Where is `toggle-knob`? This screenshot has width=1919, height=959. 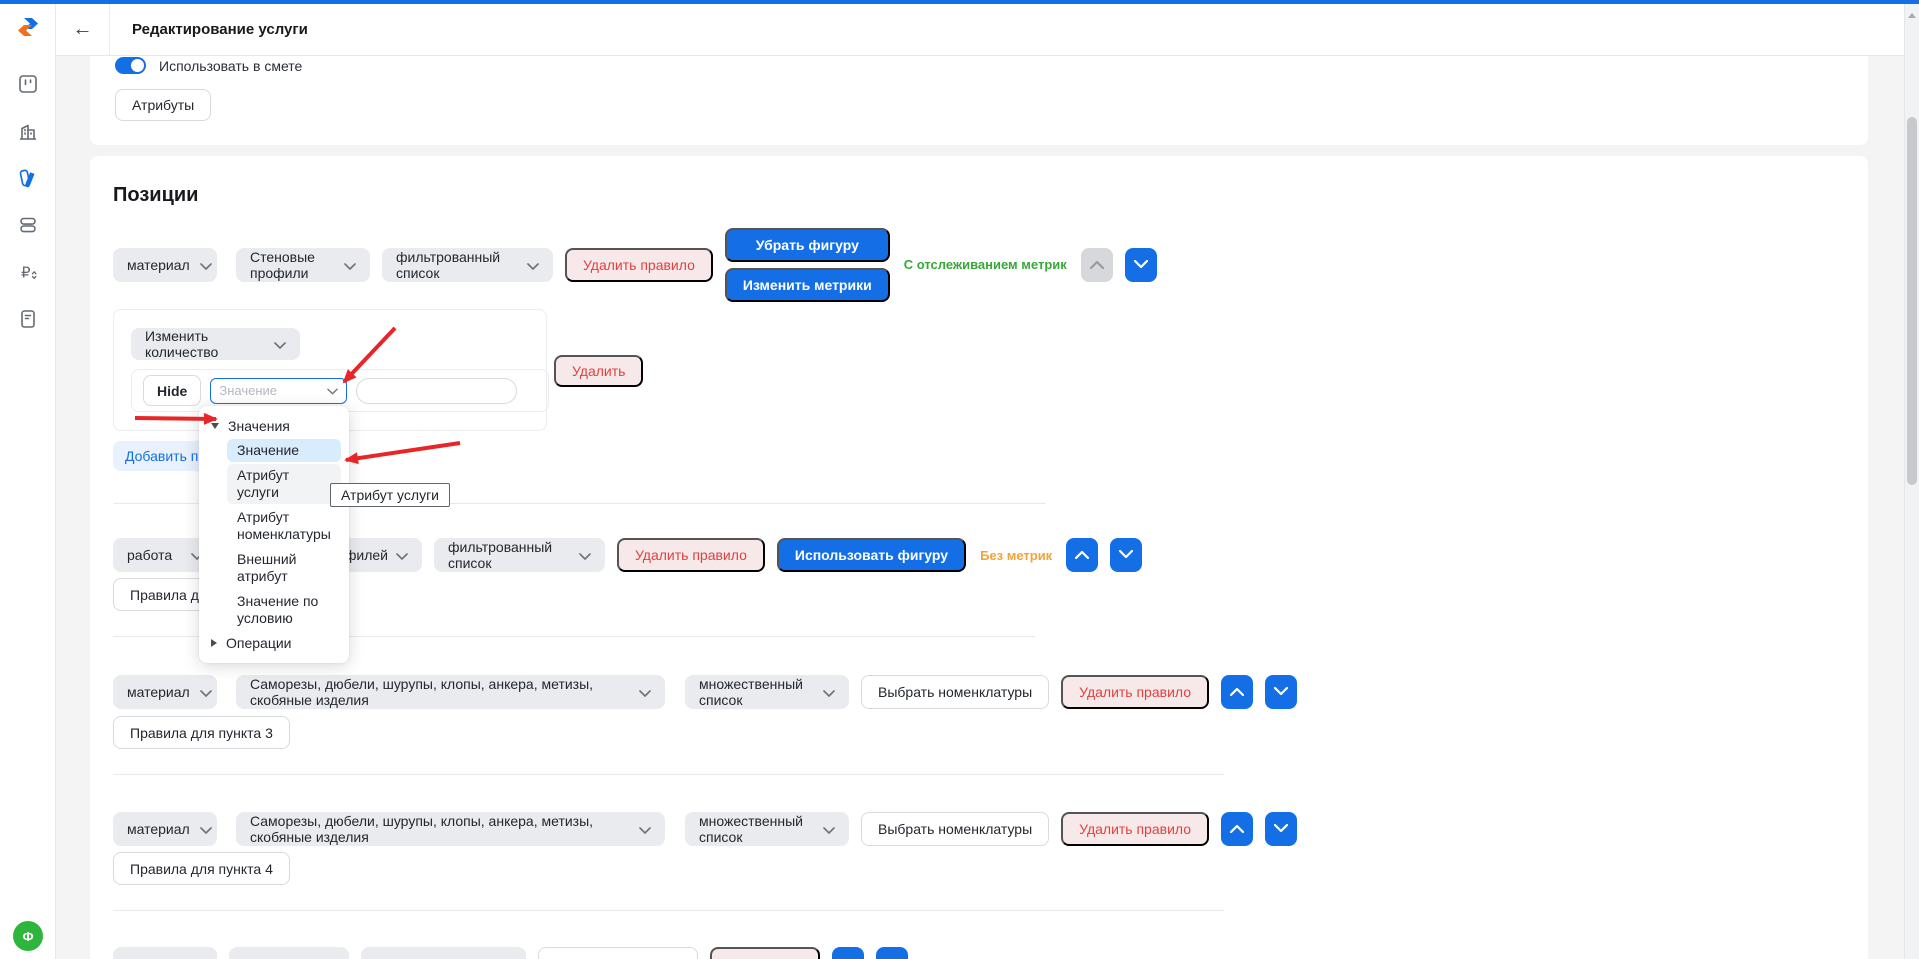
toggle-knob is located at coordinates (137, 65).